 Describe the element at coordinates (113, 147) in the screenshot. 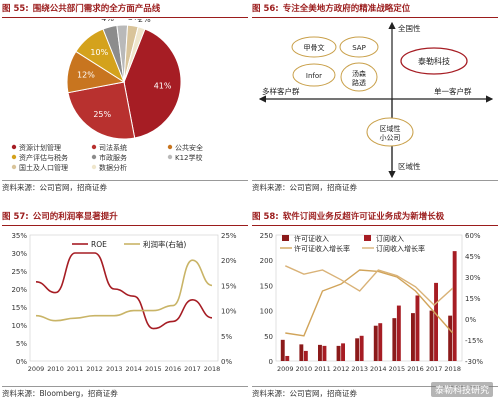

I see `legend-label: 司法系统` at that location.